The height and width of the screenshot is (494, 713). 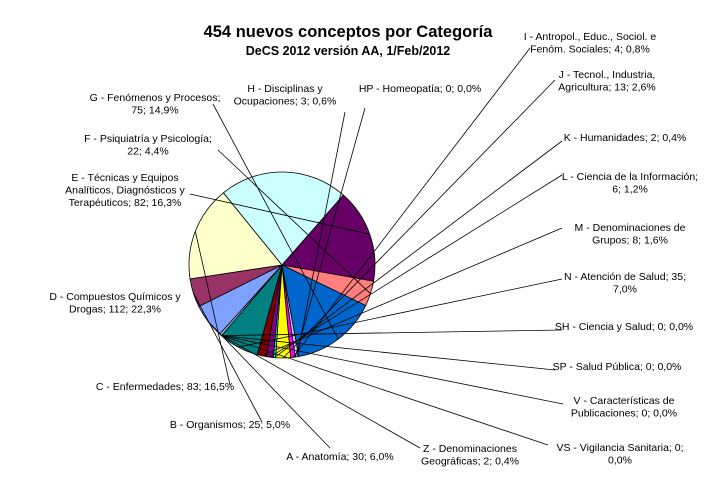 What do you see at coordinates (230, 425) in the screenshot?
I see `slice-label-b: B - Organismos; 25; 5,0%` at bounding box center [230, 425].